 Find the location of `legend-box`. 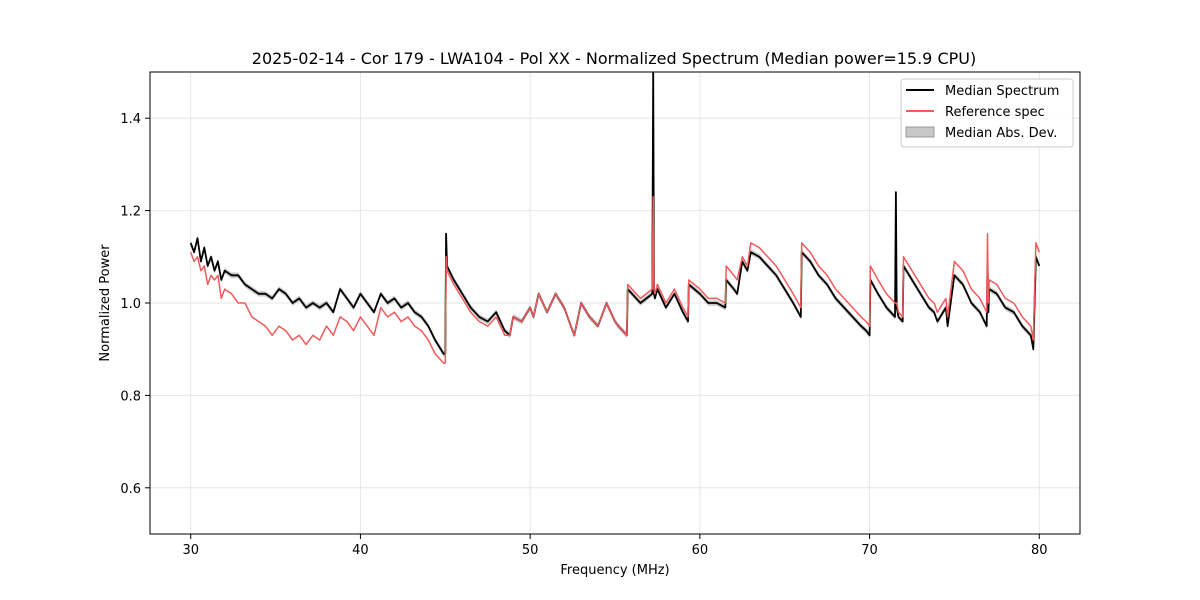

legend-box is located at coordinates (987, 113).